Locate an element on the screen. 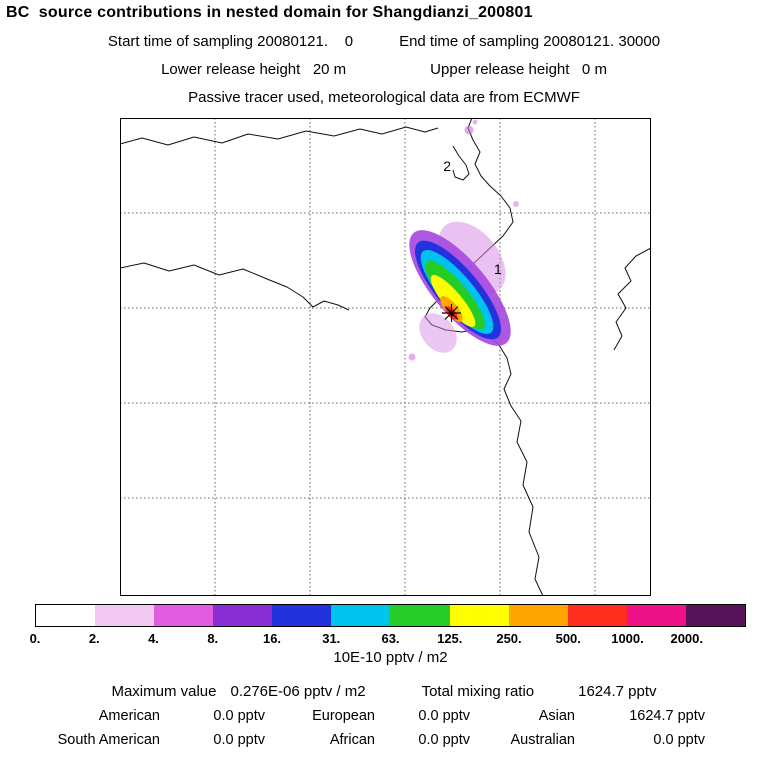 The width and height of the screenshot is (768, 768). coastline-north-border is located at coordinates (279, 136).